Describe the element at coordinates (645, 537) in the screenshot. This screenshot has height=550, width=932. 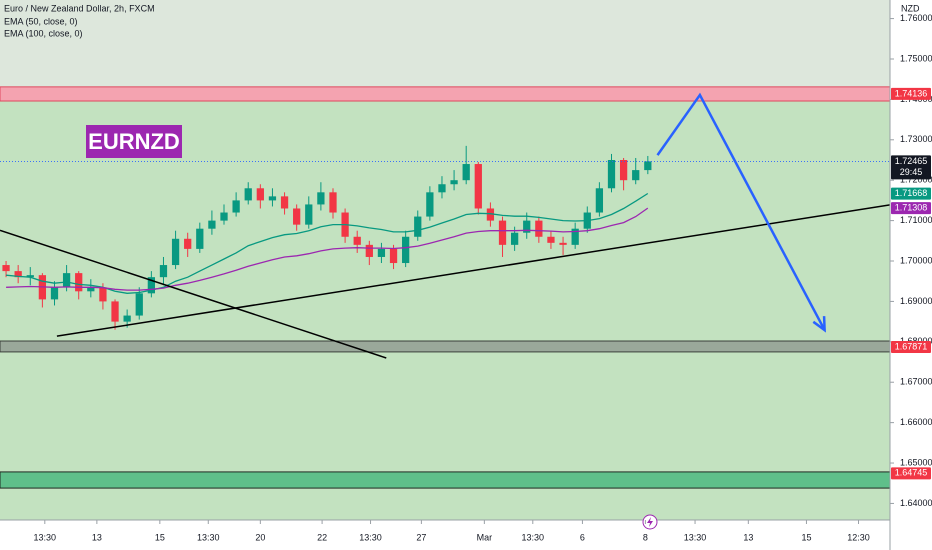
I see `x-tick-label: 8` at that location.